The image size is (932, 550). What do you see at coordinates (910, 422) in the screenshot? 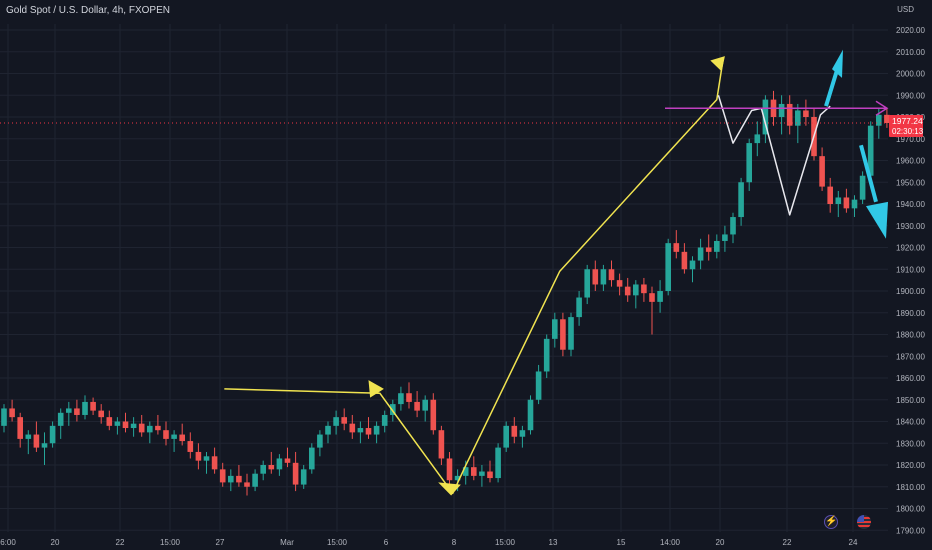
I see `price-tick-label: 1840.00` at bounding box center [910, 422].